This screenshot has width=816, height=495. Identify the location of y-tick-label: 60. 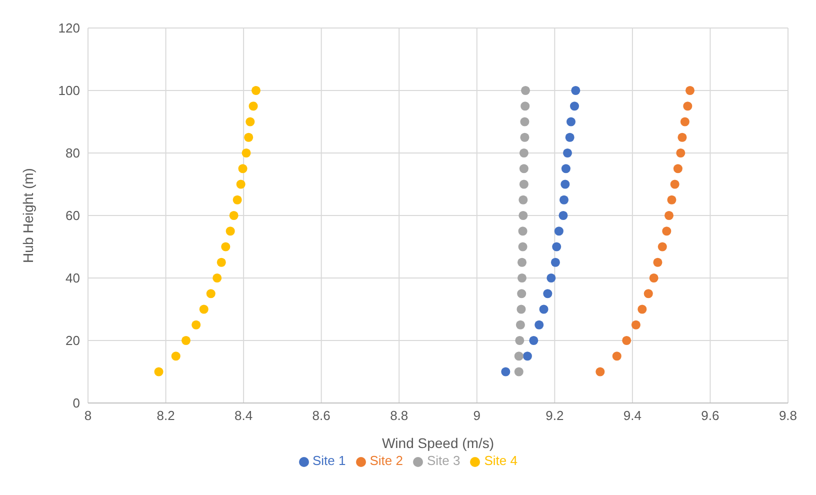
(73, 216).